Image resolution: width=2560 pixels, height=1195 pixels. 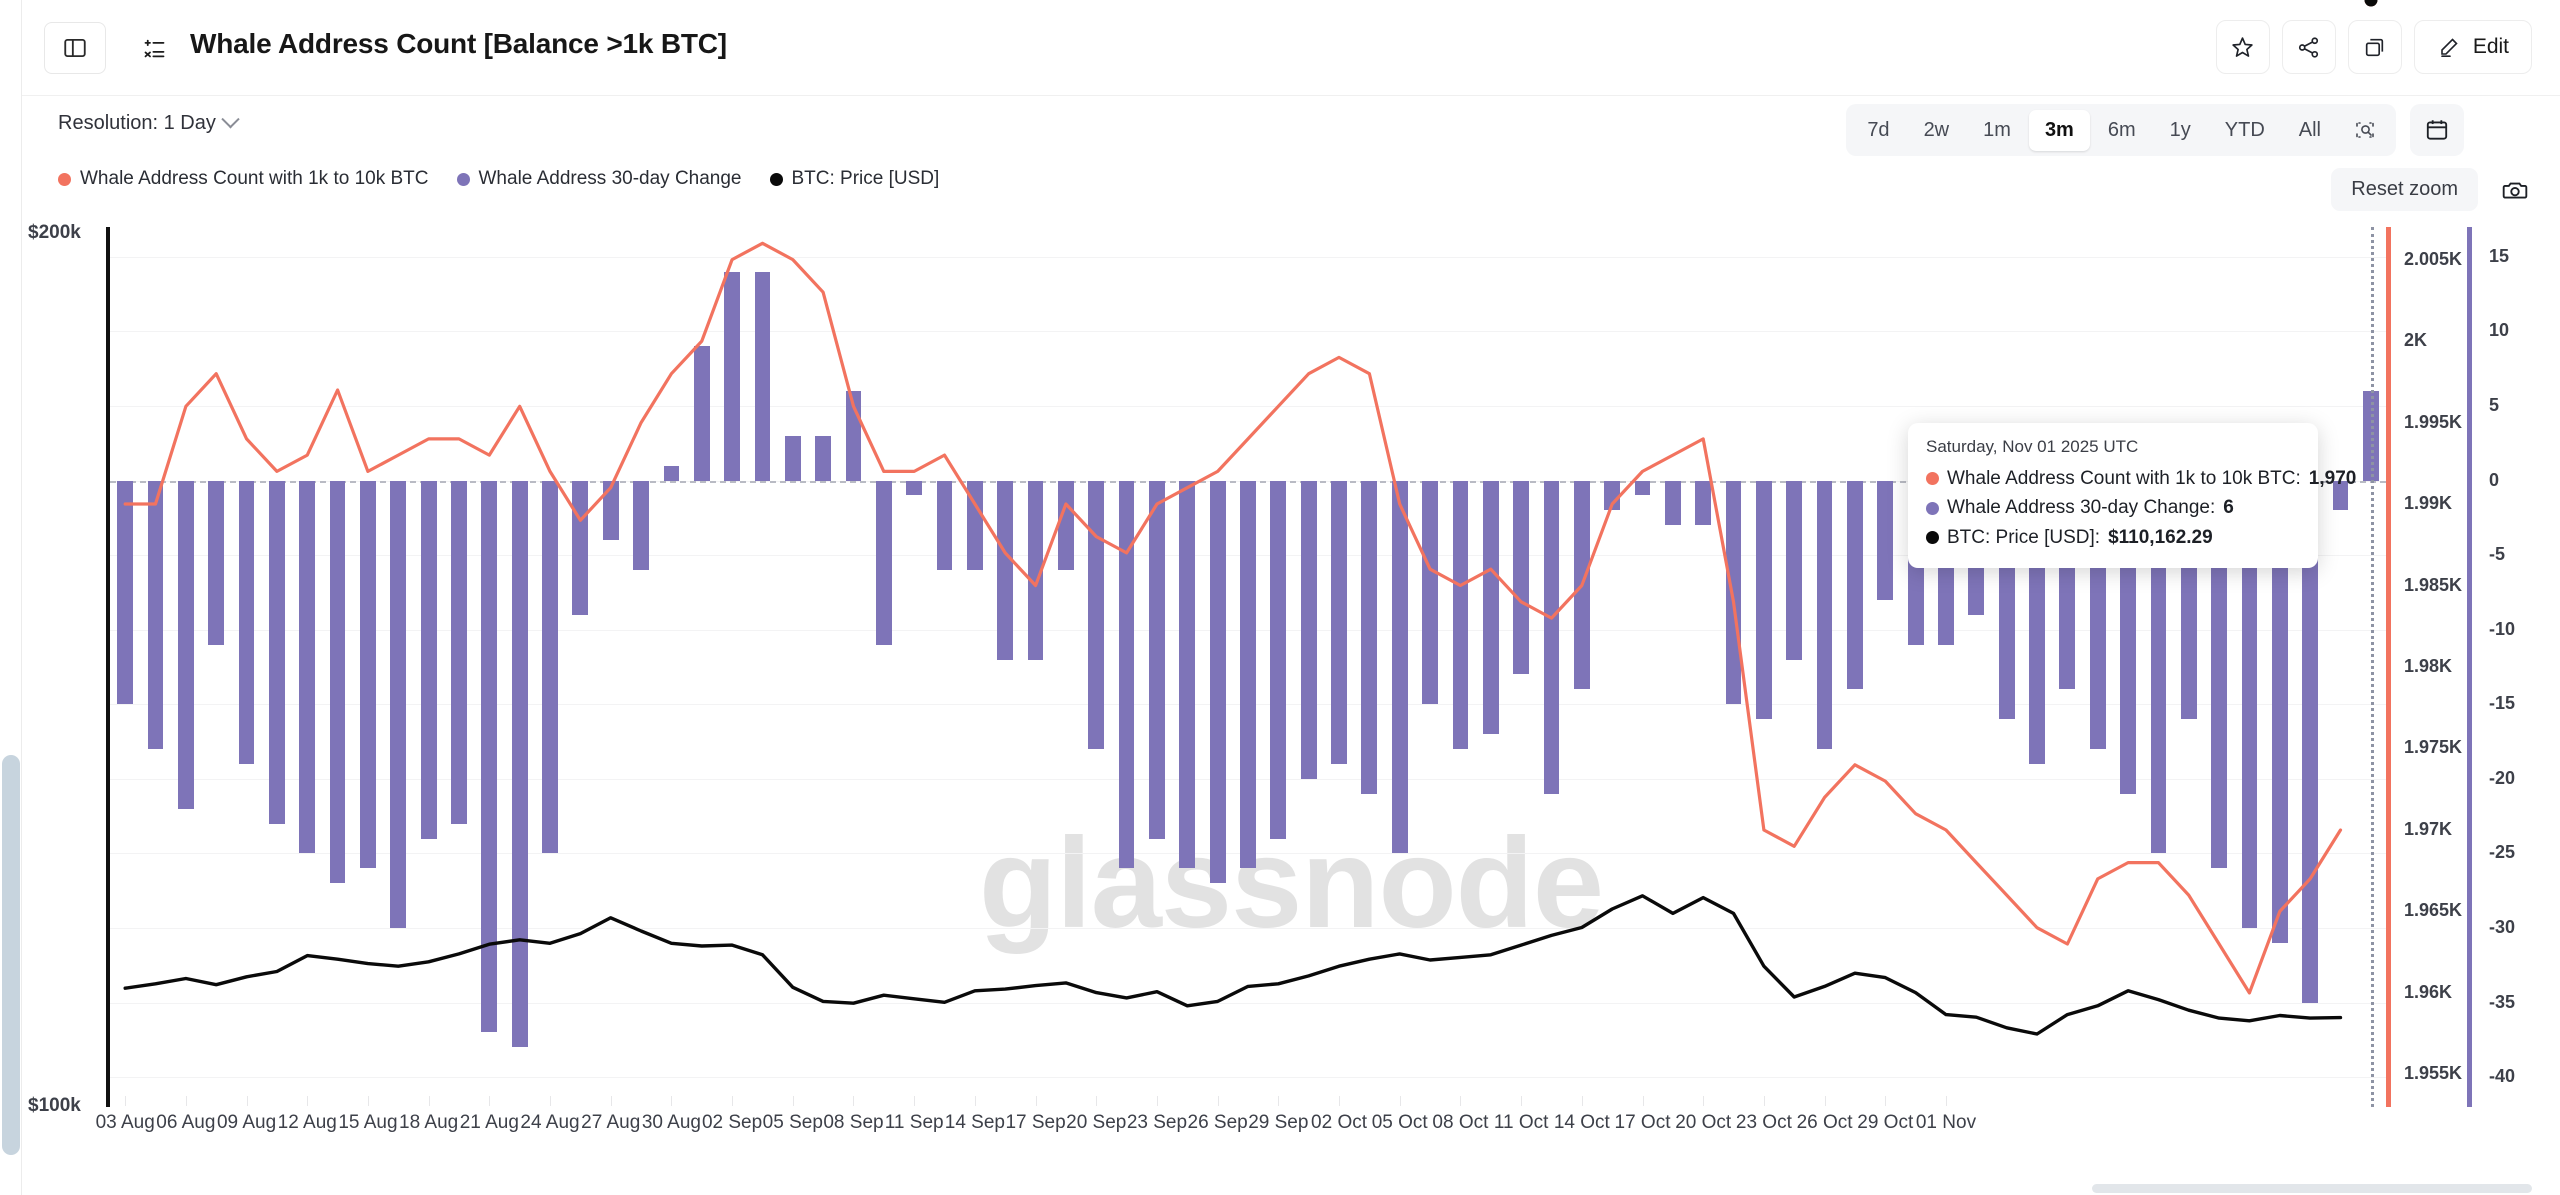 What do you see at coordinates (11, 597) in the screenshot?
I see `left-scrollbar-rail` at bounding box center [11, 597].